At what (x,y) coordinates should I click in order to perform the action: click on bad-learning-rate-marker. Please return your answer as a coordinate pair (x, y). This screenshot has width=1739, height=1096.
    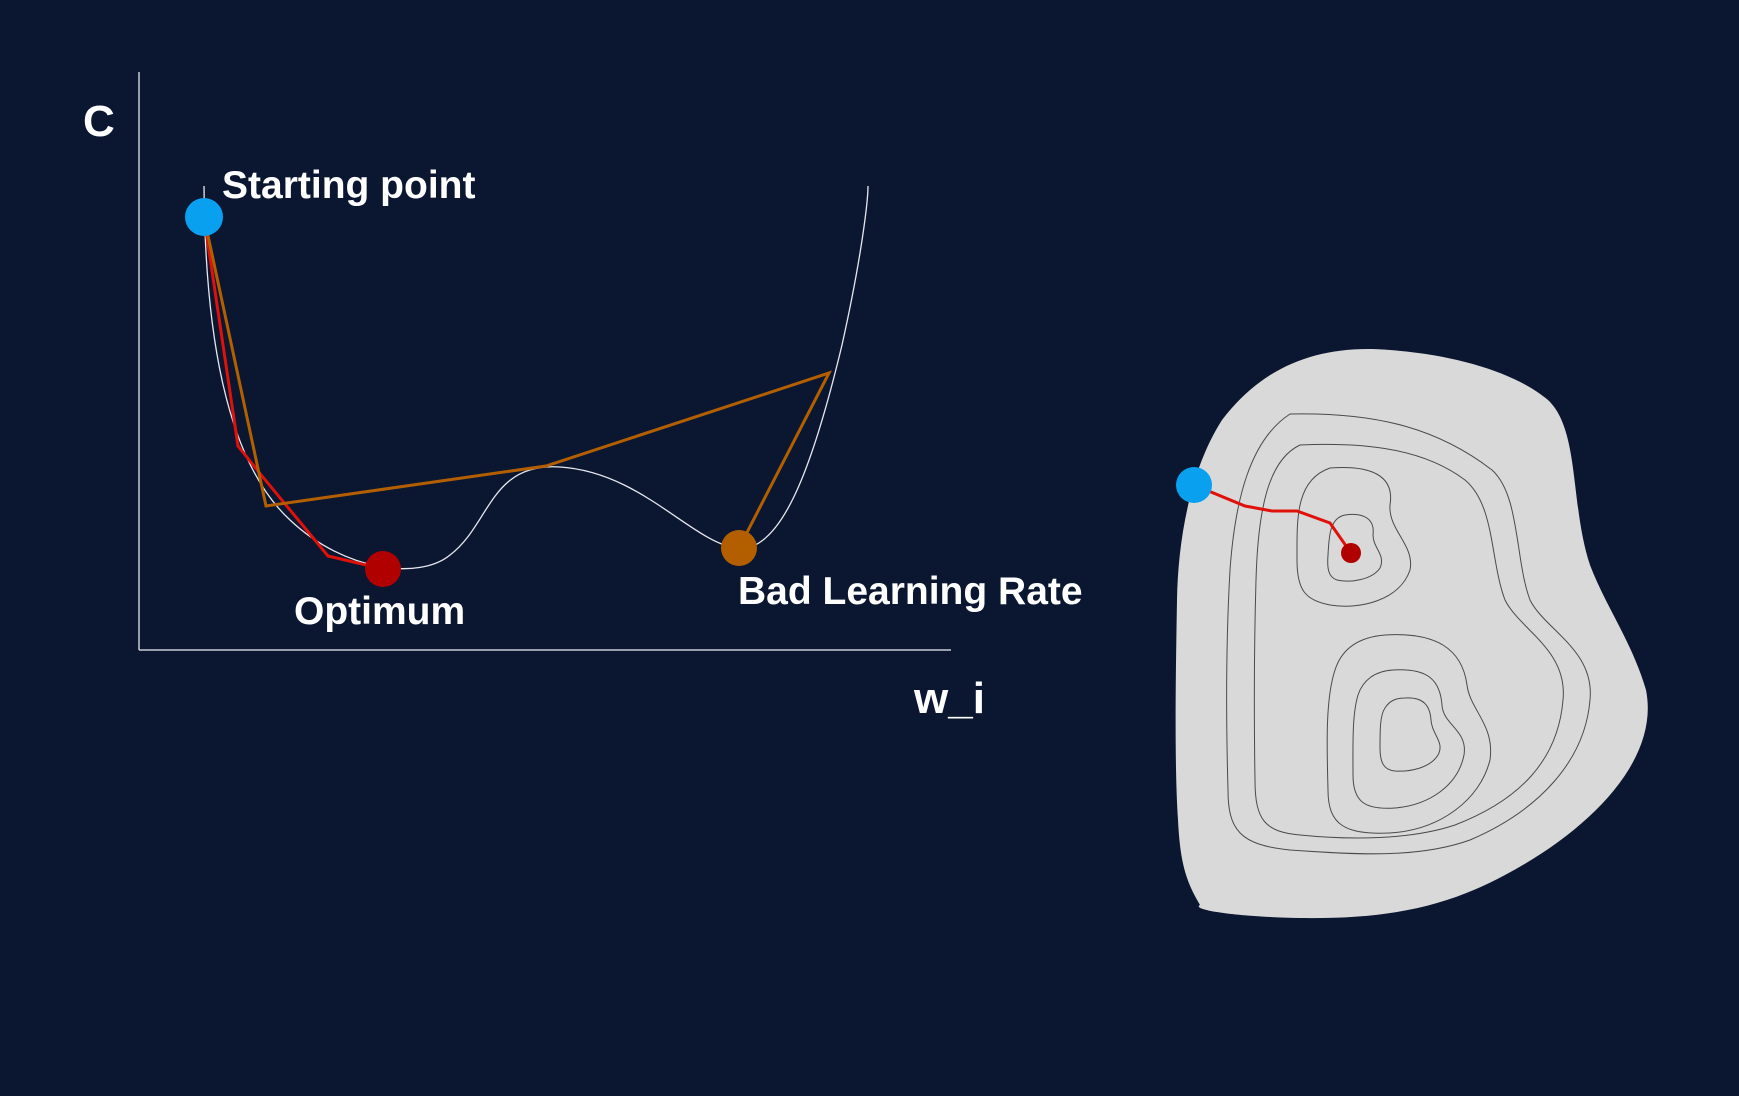
    Looking at the image, I should click on (739, 548).